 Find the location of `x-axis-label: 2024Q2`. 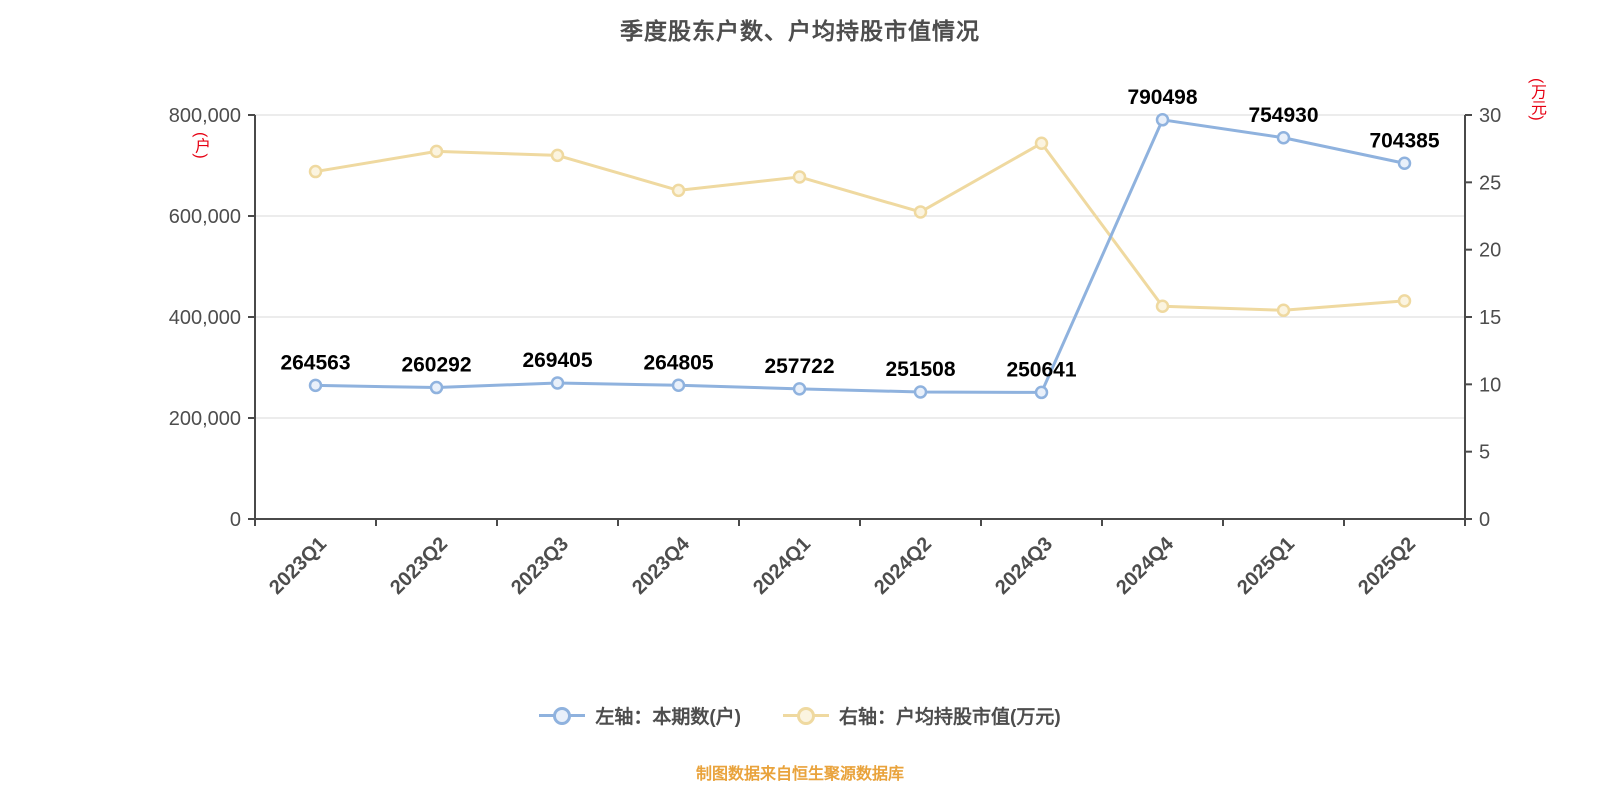

x-axis-label: 2024Q2 is located at coordinates (903, 566).